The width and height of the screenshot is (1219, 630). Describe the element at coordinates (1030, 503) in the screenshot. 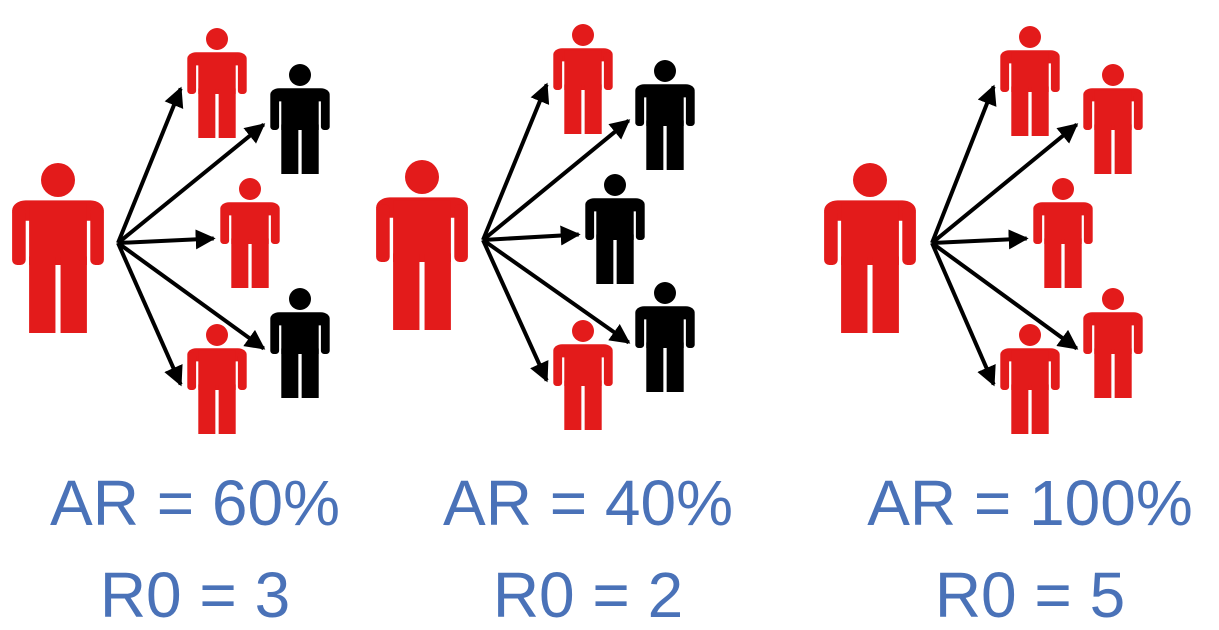

I see `attack-rate: AR = 100%` at that location.